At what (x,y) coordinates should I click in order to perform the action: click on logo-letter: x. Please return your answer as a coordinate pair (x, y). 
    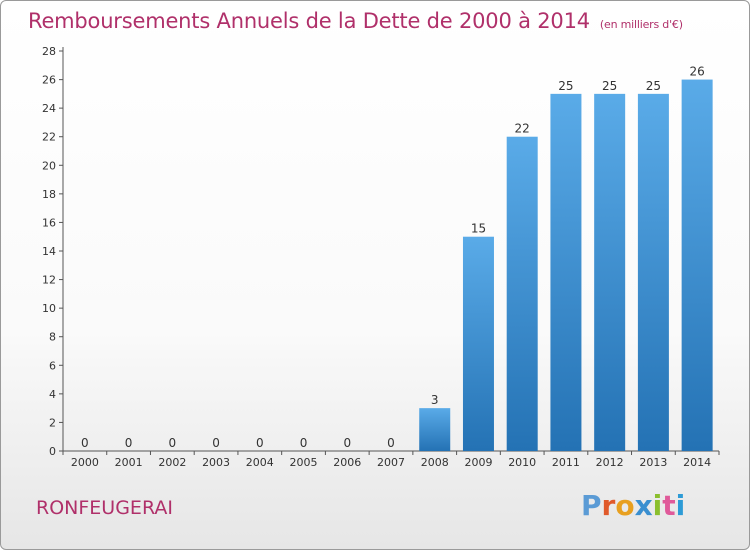
    Looking at the image, I should click on (643, 505).